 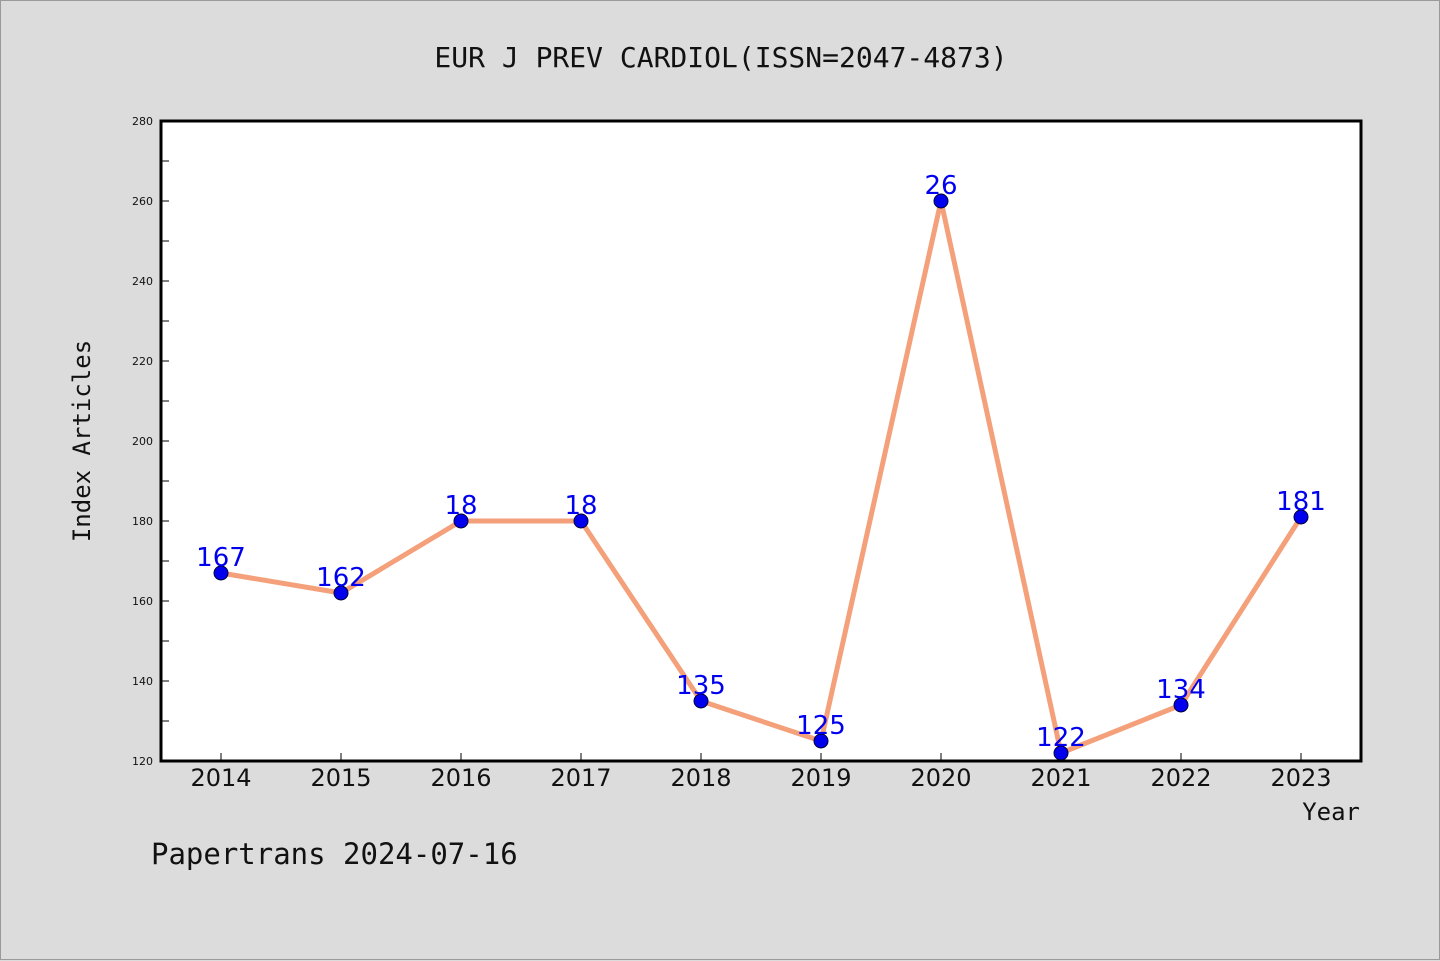 I want to click on y-tick-label: 200, so click(x=142, y=441).